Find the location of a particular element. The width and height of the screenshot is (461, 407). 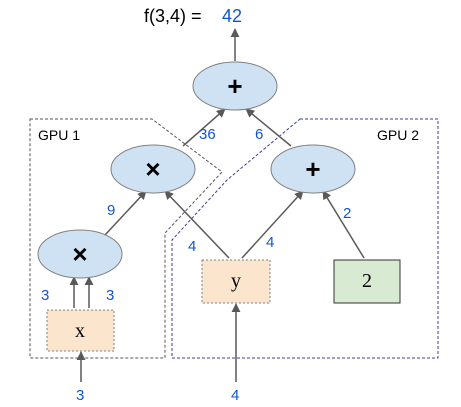

add-right-node is located at coordinates (313, 169).